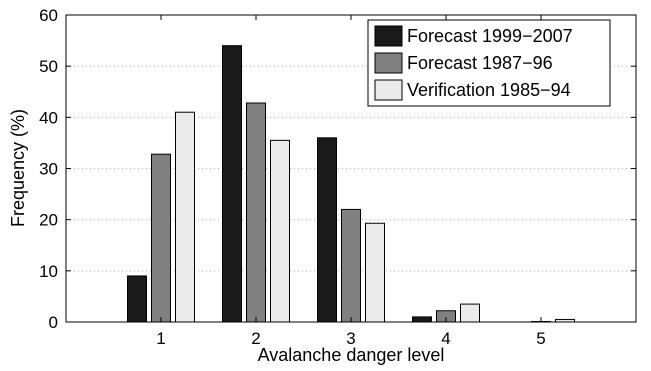  I want to click on legend-label-forecast-1987-96: Forecast 1987−96, so click(480, 63).